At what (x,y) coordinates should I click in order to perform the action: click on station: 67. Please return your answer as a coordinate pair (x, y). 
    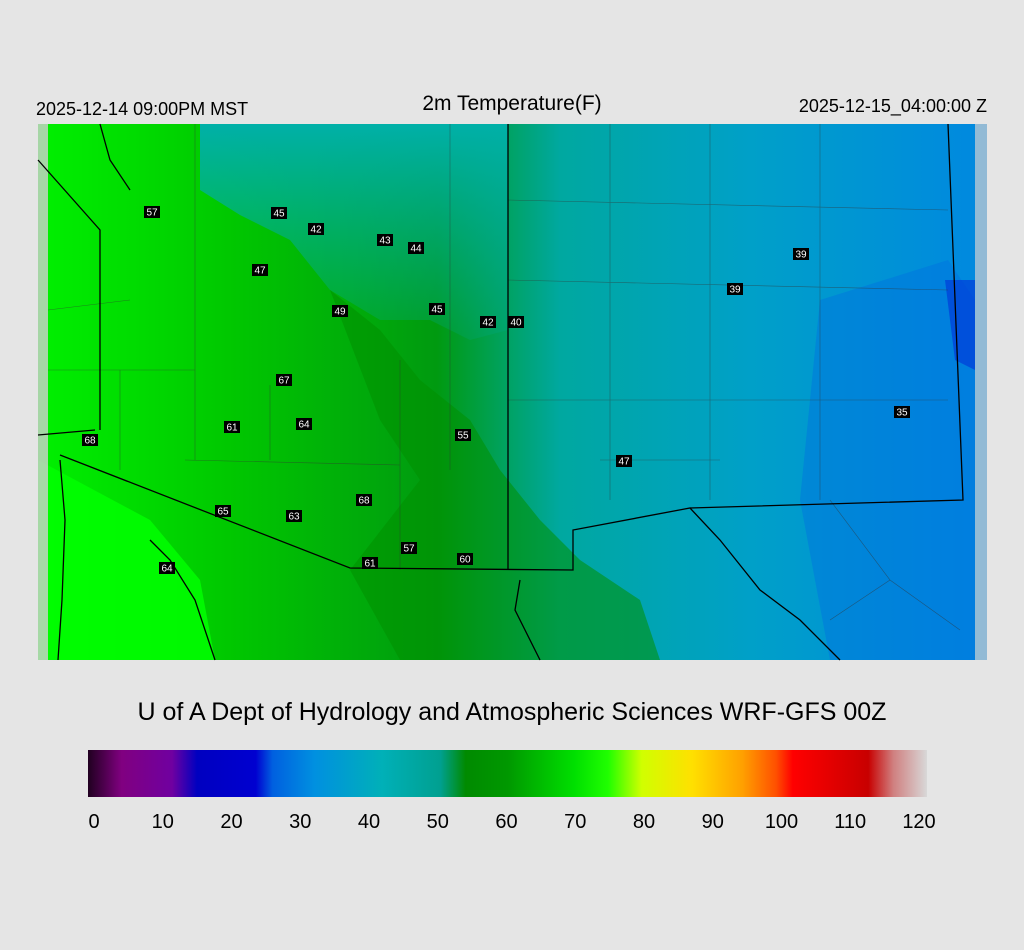
    Looking at the image, I should click on (284, 380).